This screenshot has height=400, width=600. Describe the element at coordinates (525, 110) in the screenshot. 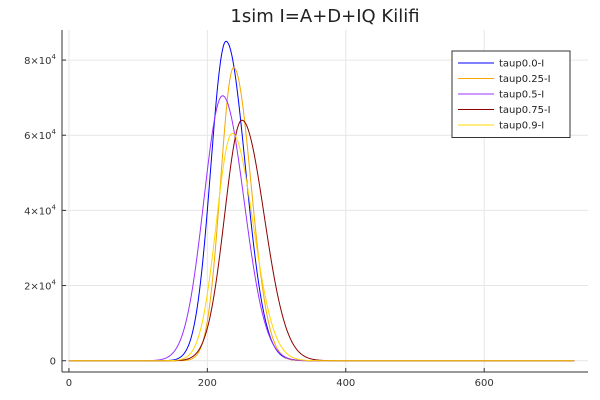

I see `legend-label-3: taup0.75-I` at that location.